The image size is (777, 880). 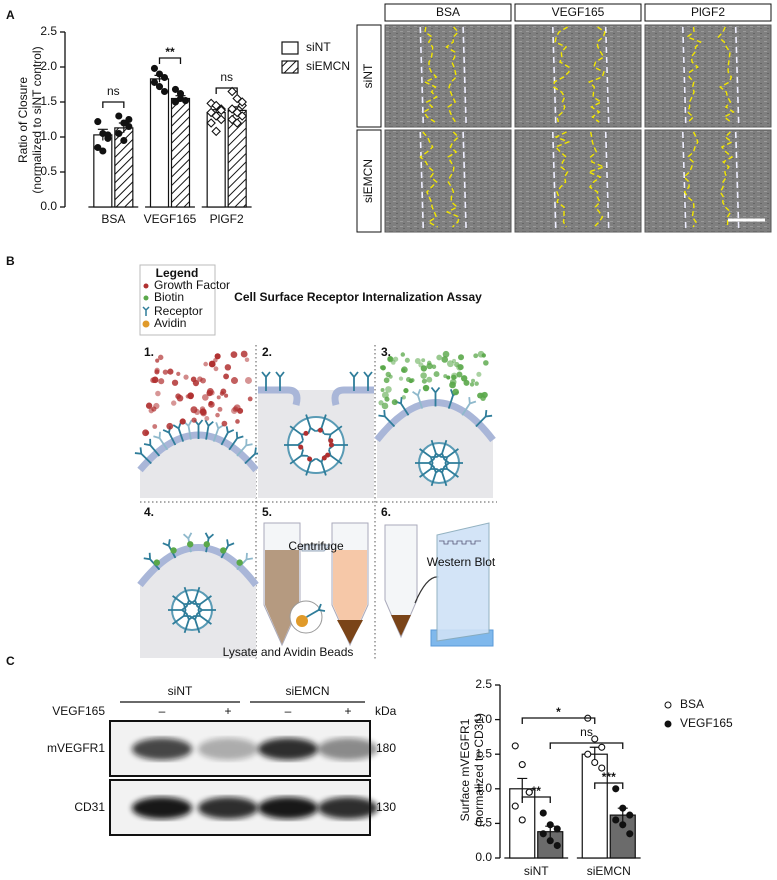 I want to click on caption: Lysate and Avidin Beads, so click(x=288, y=652).